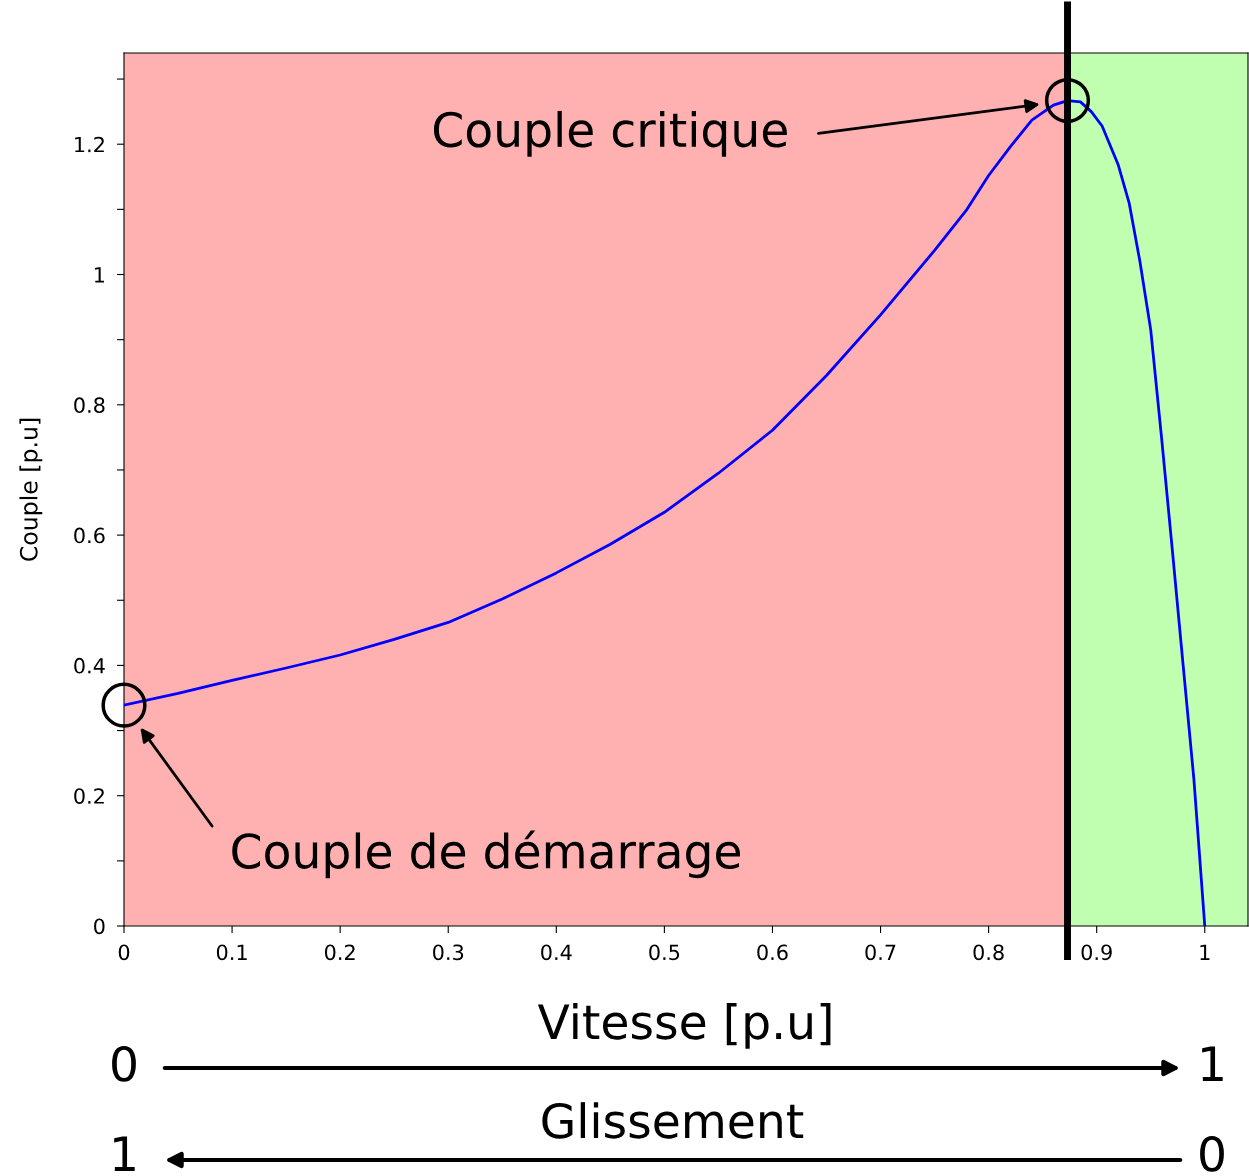  I want to click on x-tick-label: 0.5, so click(664, 952).